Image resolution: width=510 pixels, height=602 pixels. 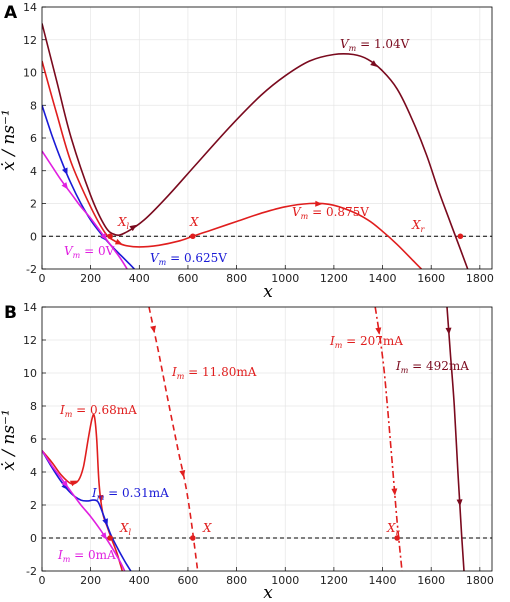 I want to click on annotation-im-207: Im = 207mA, so click(x=366, y=342).